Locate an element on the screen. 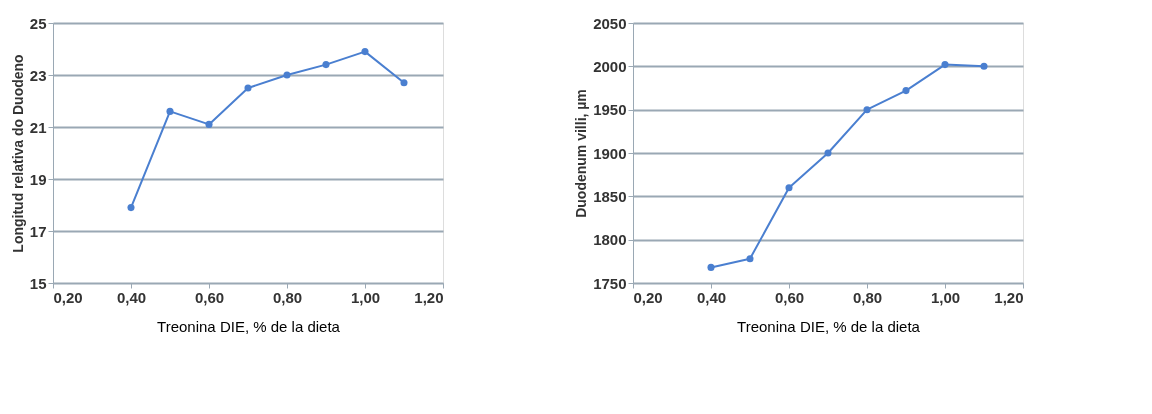 This screenshot has height=414, width=1152. y-tick-label: 19 is located at coordinates (38, 179).